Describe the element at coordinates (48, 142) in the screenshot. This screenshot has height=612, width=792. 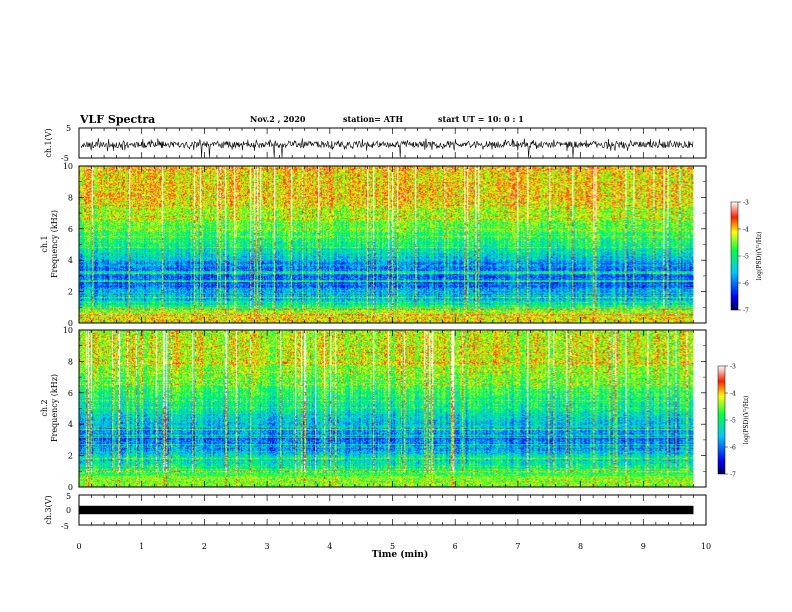
I see `ch1-ylabel: ch.1(V)` at that location.